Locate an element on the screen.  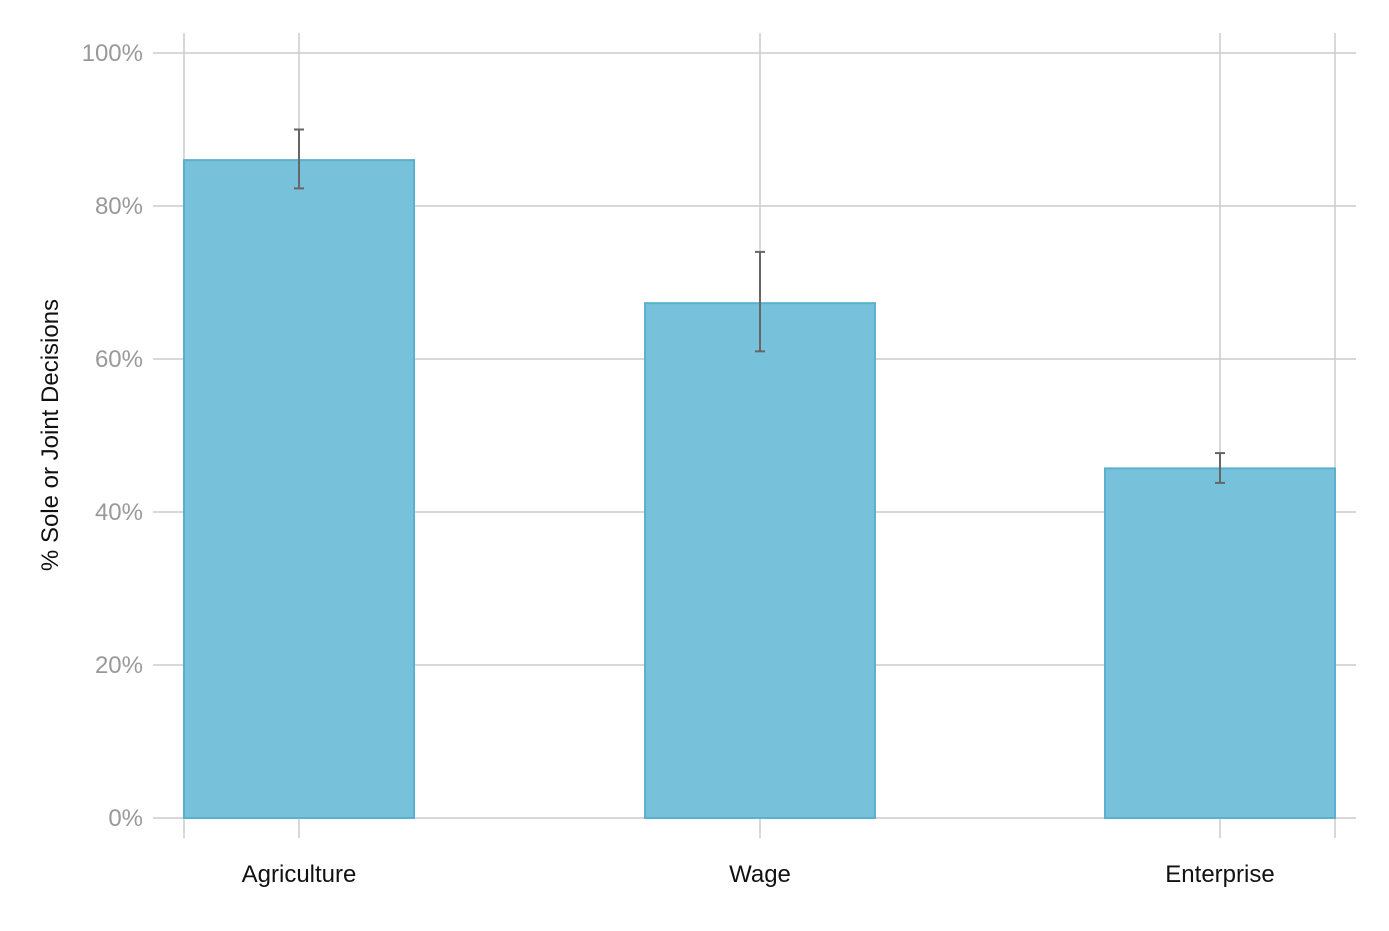
bar-enterprise is located at coordinates (1220, 643).